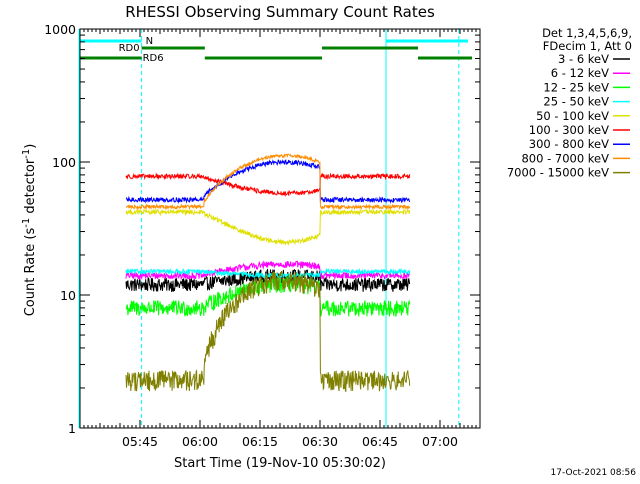 This screenshot has height=484, width=640. I want to click on rd6-flag-label: RD6, so click(153, 58).